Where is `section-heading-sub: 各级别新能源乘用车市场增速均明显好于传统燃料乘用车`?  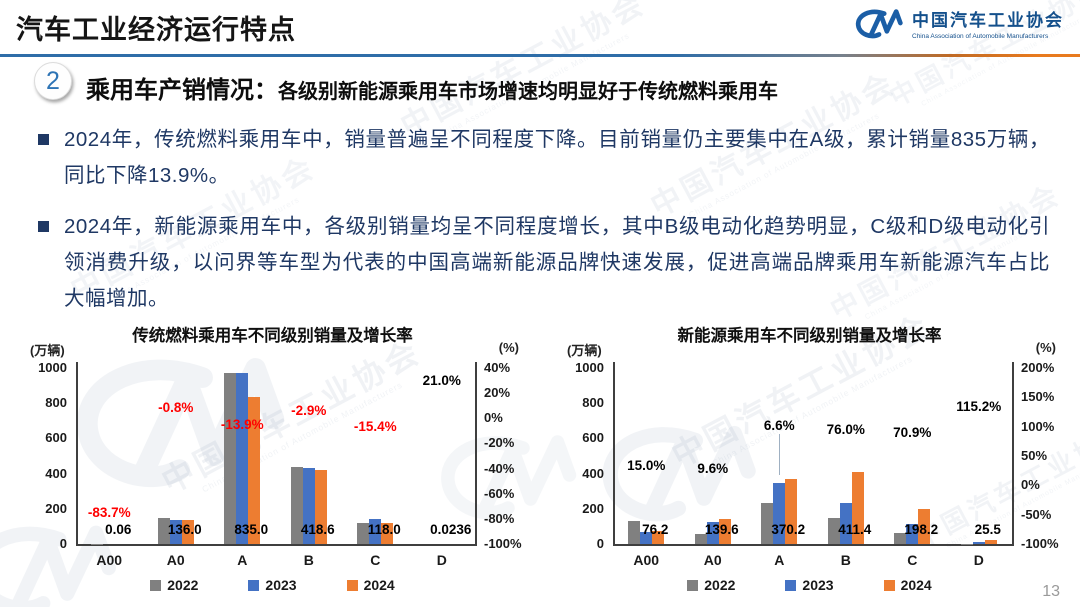 section-heading-sub: 各级别新能源乘用车市场增速均明显好于传统燃料乘用车 is located at coordinates (528, 92).